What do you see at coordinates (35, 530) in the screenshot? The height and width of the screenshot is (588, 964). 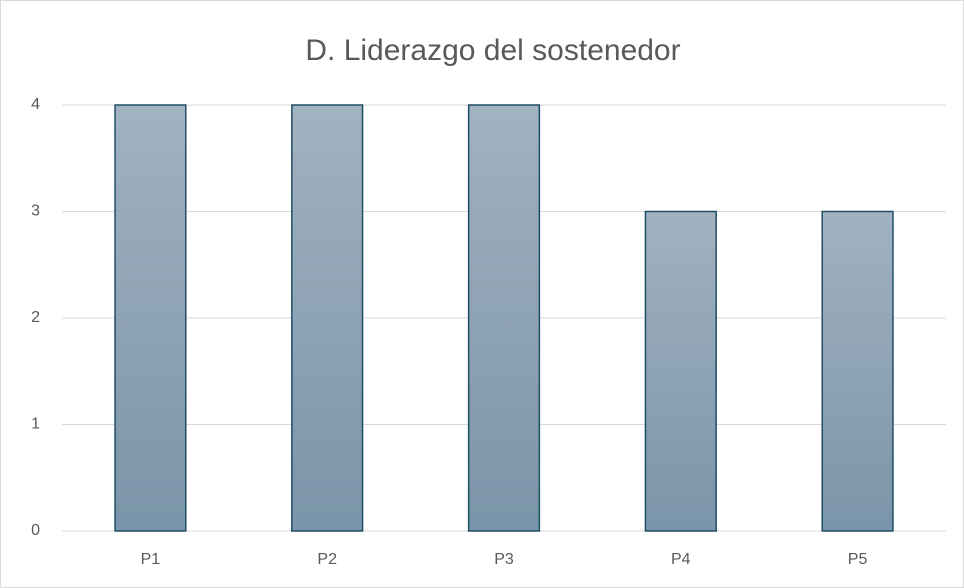 I see `y-tick-label: 0` at bounding box center [35, 530].